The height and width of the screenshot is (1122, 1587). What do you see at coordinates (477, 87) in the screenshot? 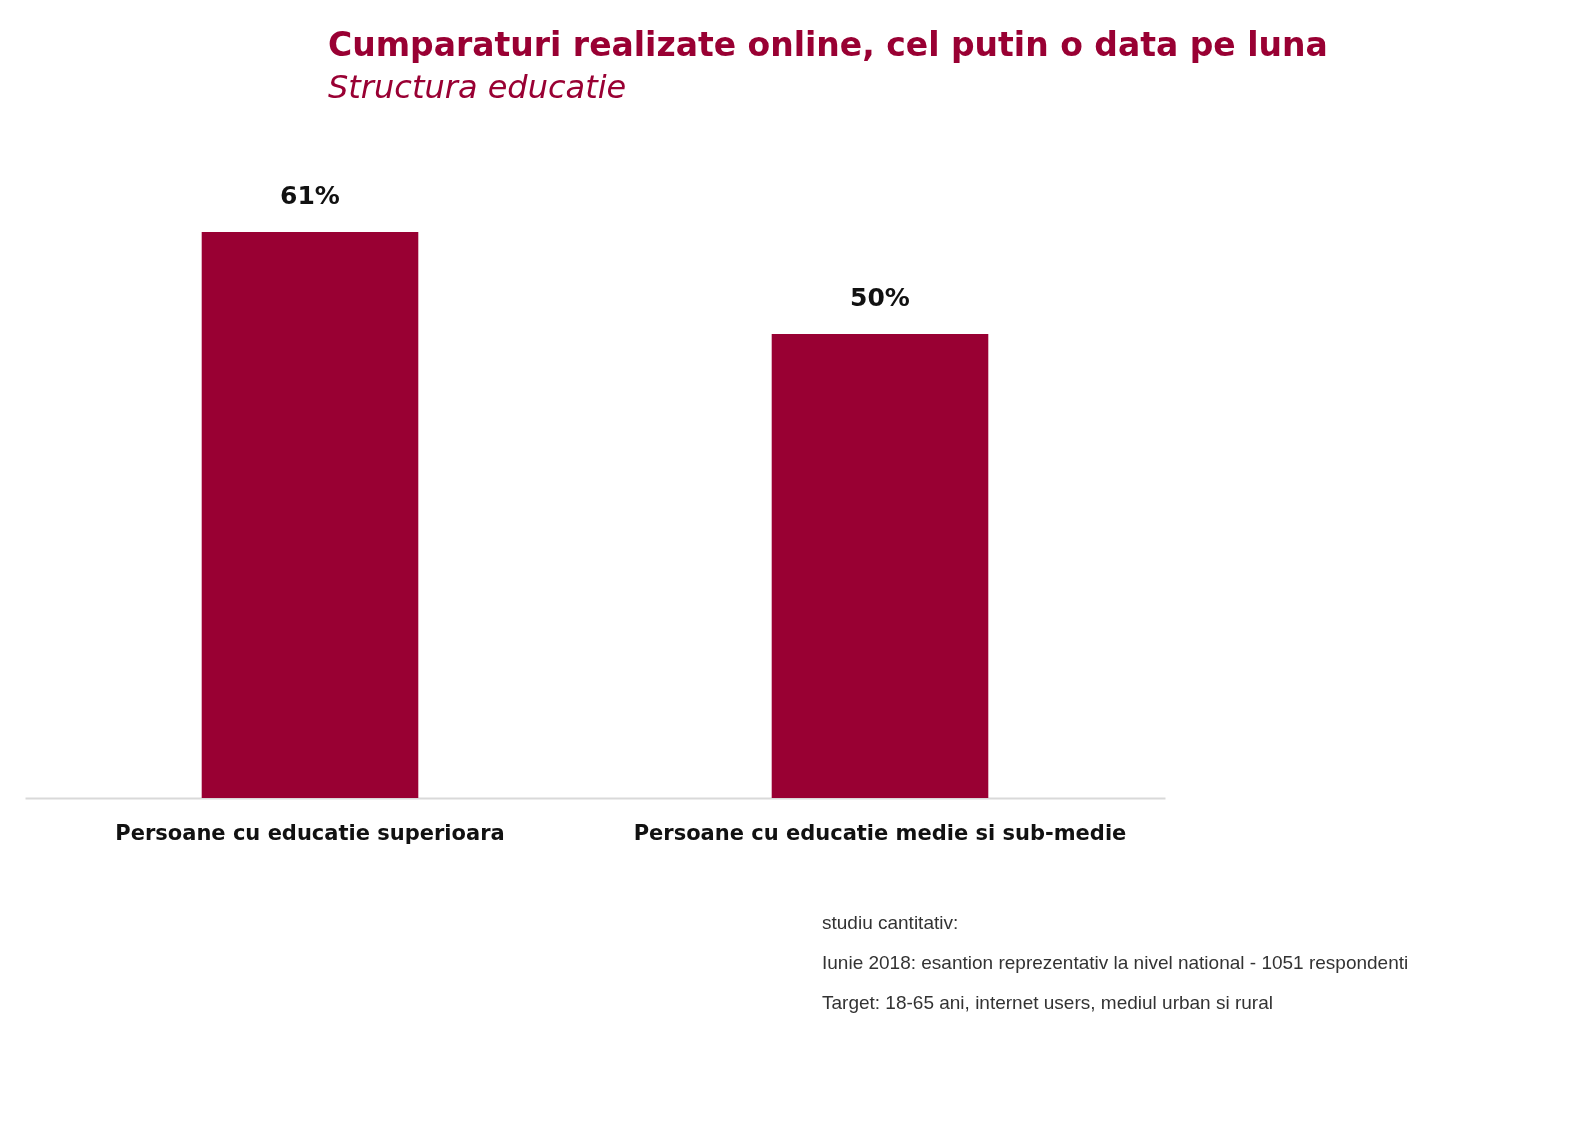
I see `chart-subtitle: Structura educatie` at bounding box center [477, 87].